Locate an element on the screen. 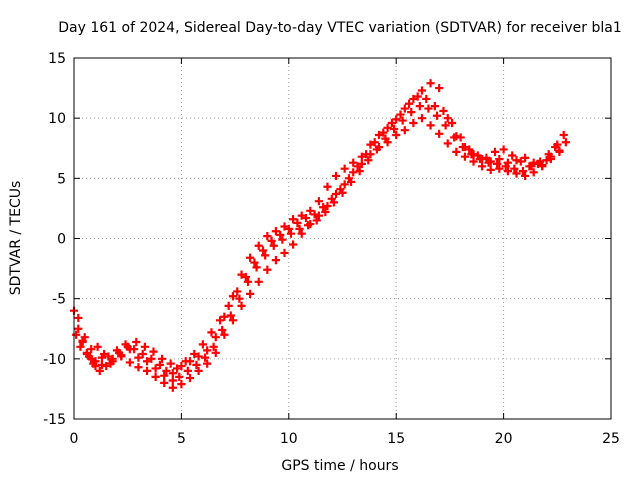 Image resolution: width=640 pixels, height=480 pixels. y-tick-label: 5 is located at coordinates (61, 179).